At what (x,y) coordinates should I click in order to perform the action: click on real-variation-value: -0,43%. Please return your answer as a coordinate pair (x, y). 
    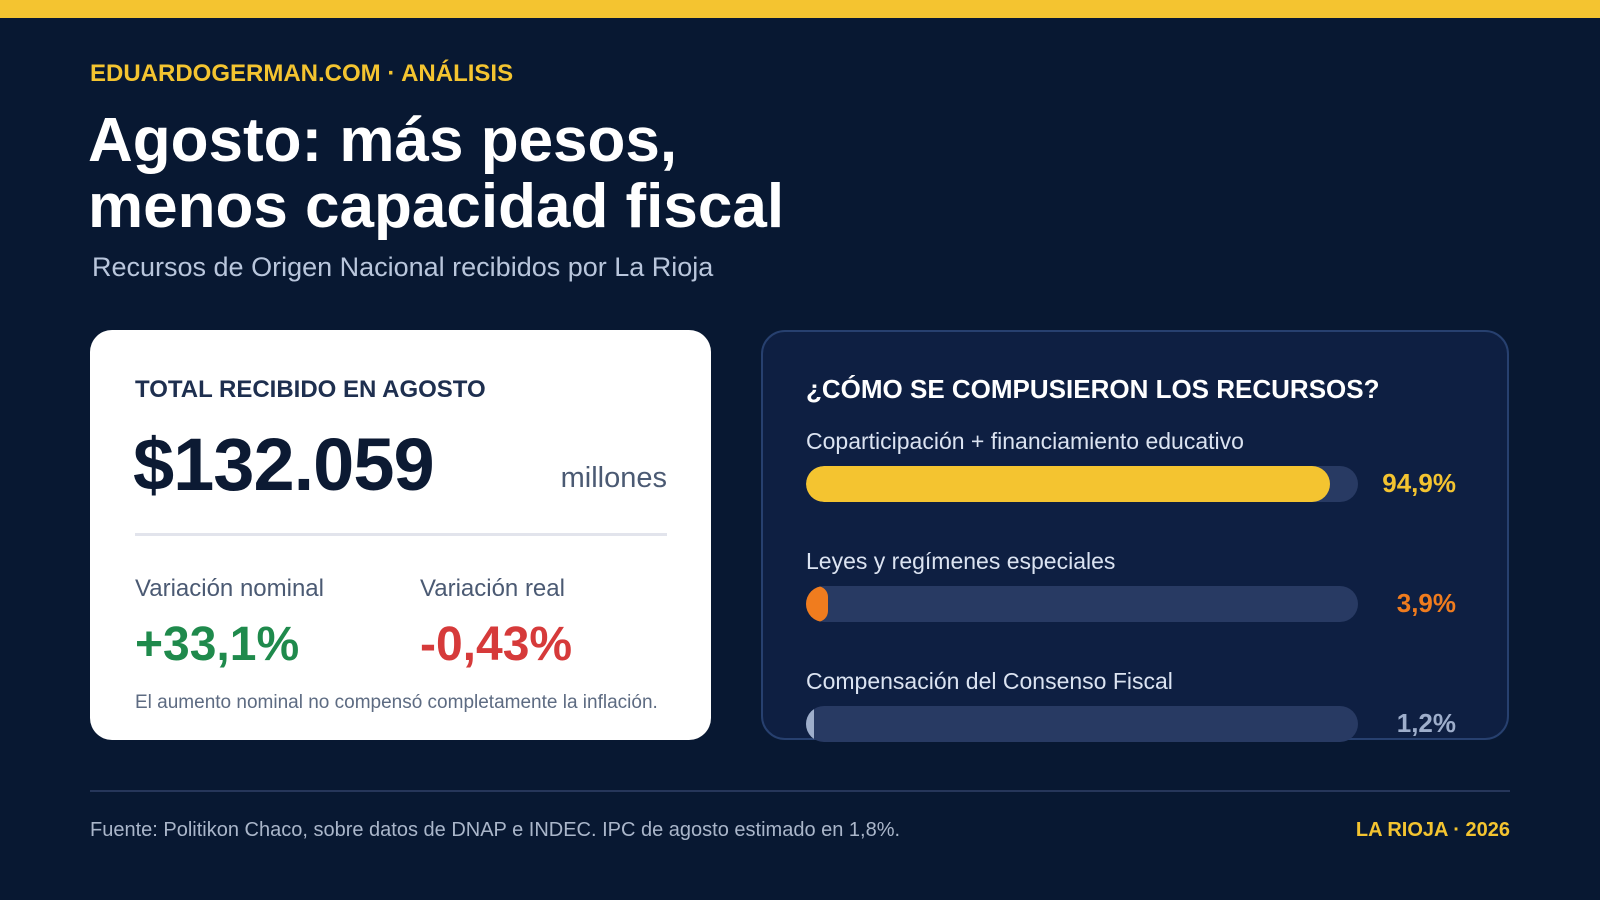
    Looking at the image, I should click on (496, 644).